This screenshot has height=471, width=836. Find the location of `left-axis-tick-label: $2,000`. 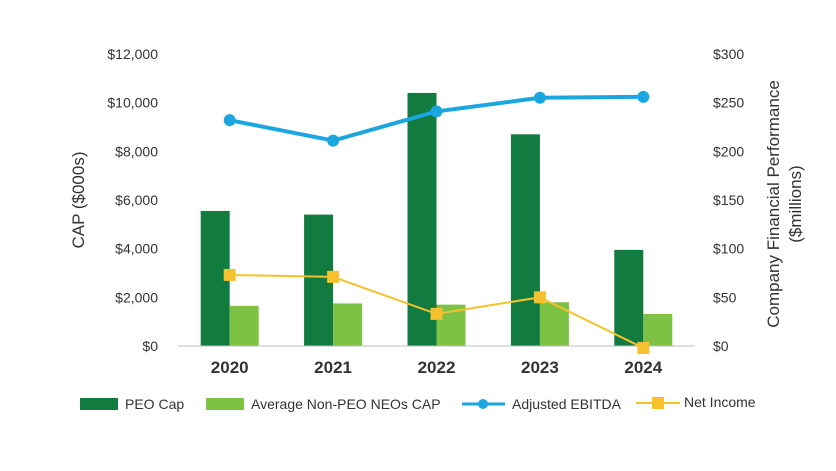

left-axis-tick-label: $2,000 is located at coordinates (136, 297).